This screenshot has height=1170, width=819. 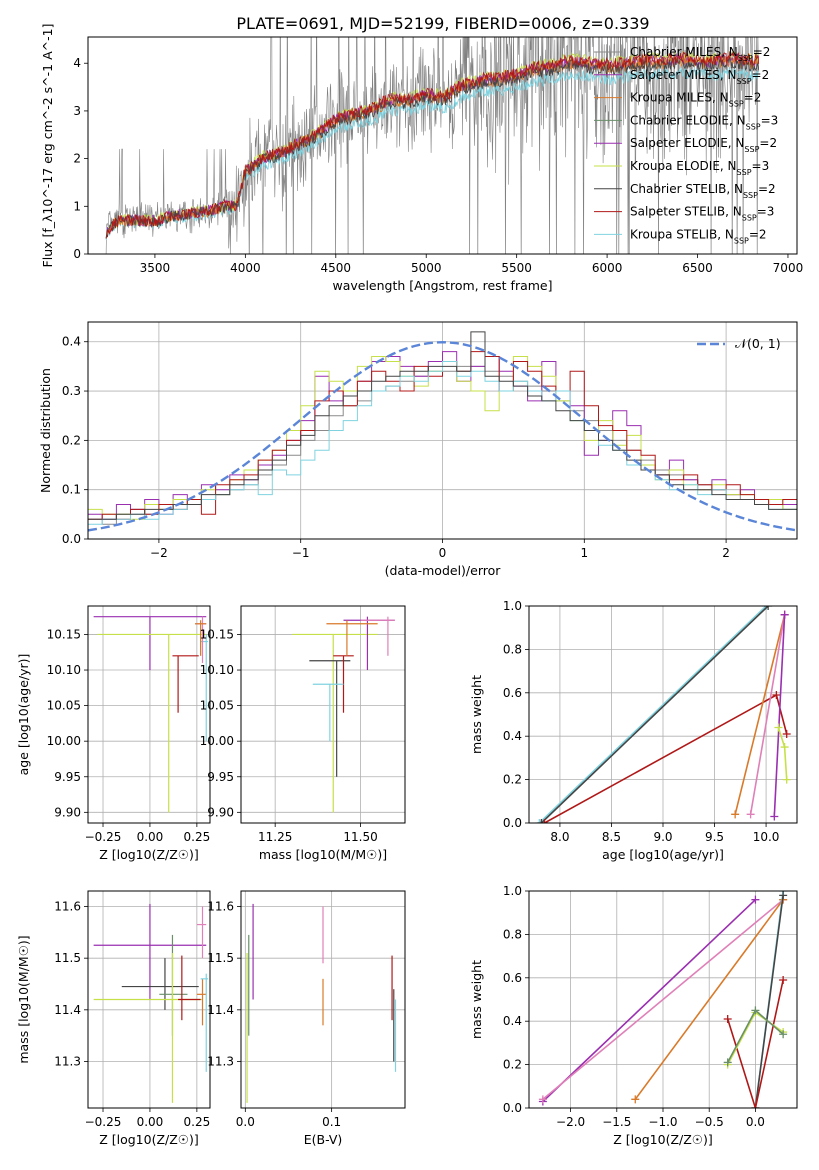 I want to click on y-axis-label: Normed distribution, so click(x=45, y=430).